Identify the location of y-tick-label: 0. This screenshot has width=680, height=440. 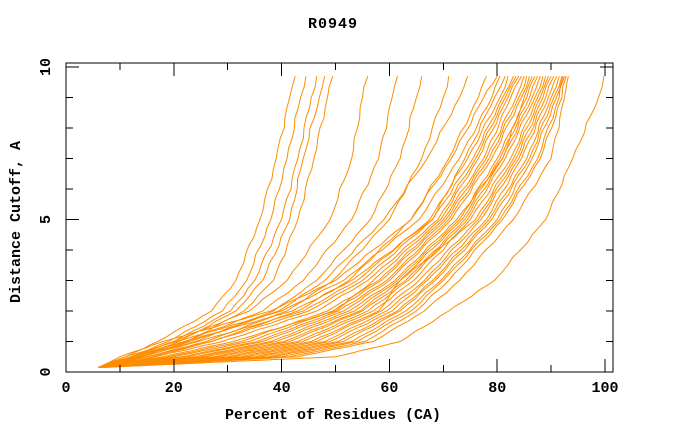
(46, 371).